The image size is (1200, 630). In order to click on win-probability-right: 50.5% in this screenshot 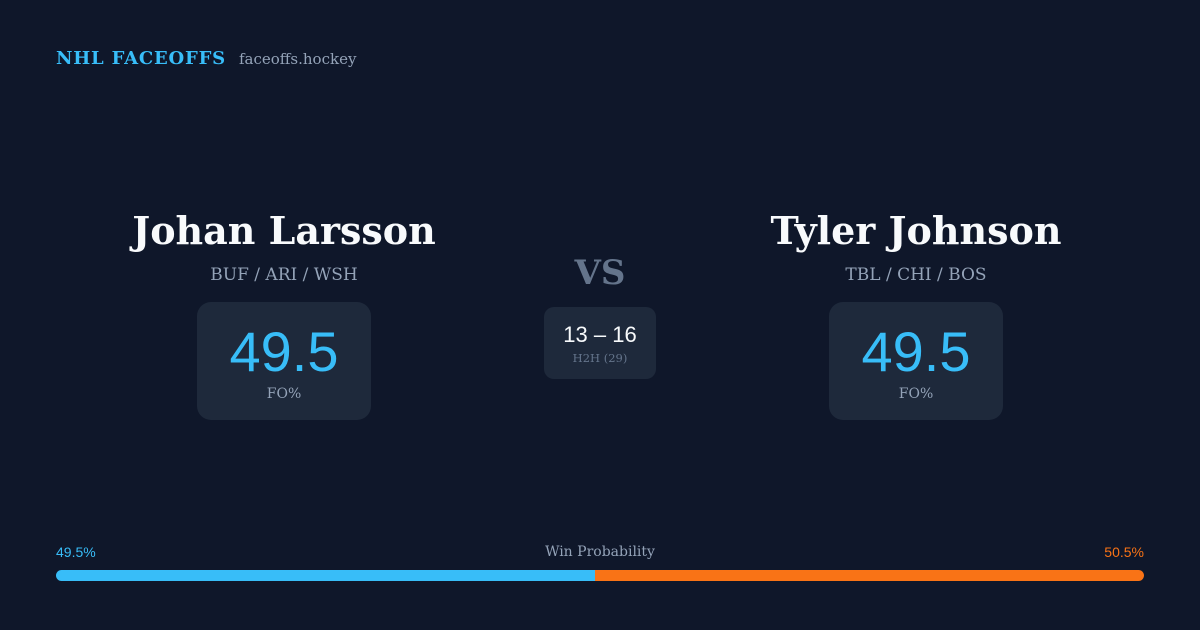, I will do `click(1124, 552)`.